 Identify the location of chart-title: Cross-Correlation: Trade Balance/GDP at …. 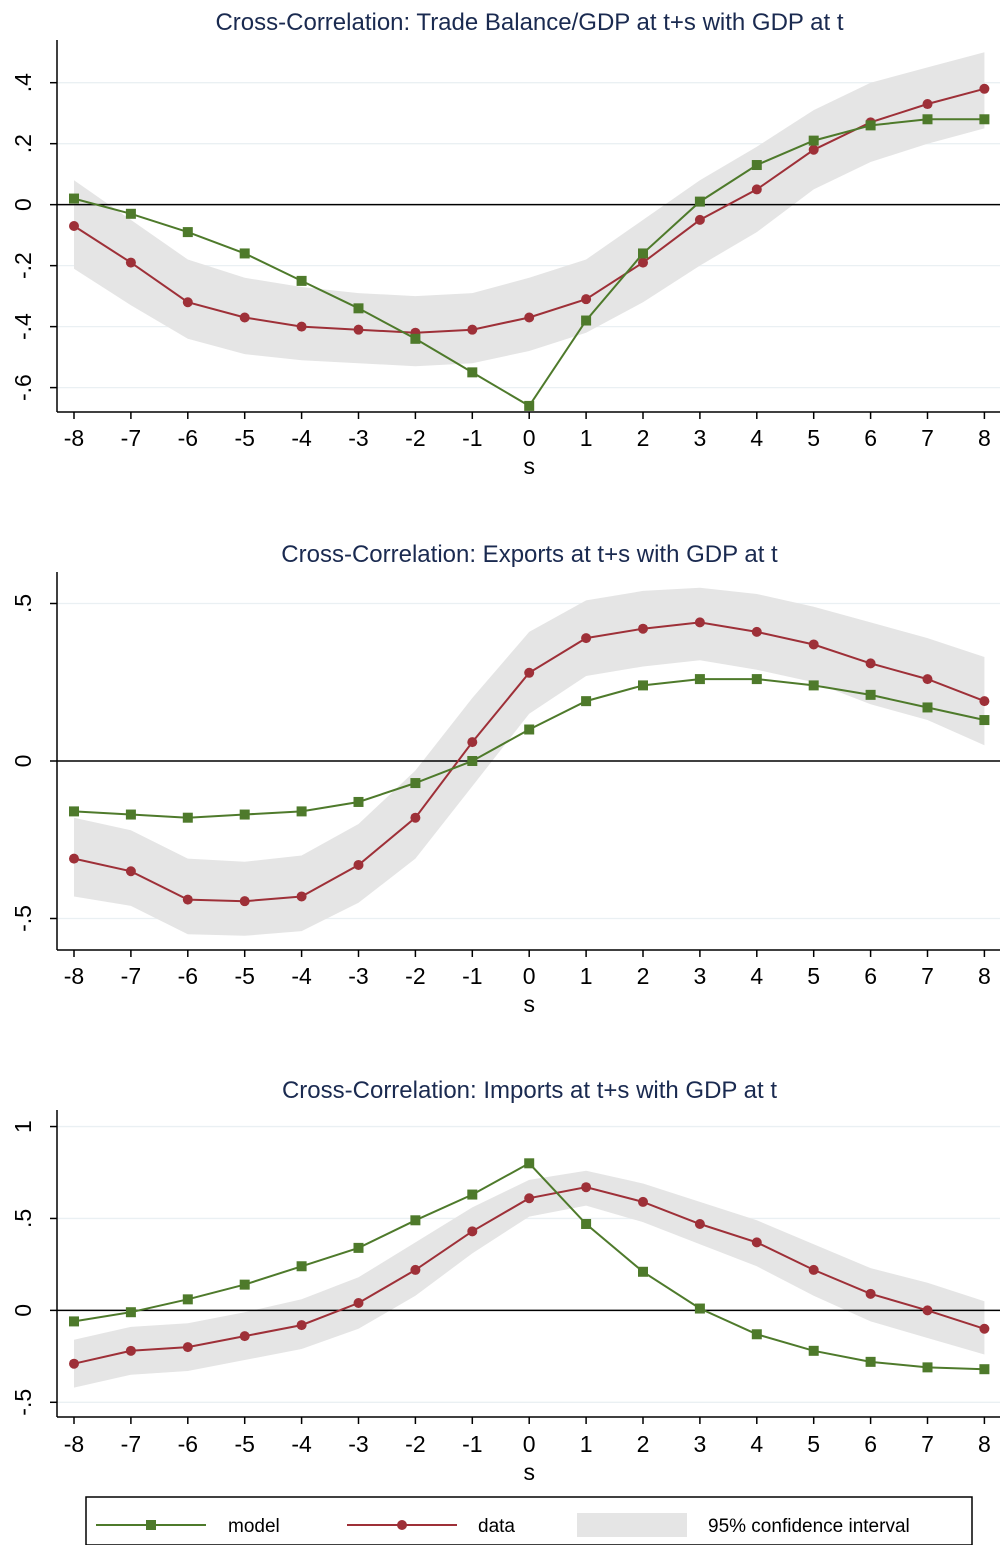
(529, 22).